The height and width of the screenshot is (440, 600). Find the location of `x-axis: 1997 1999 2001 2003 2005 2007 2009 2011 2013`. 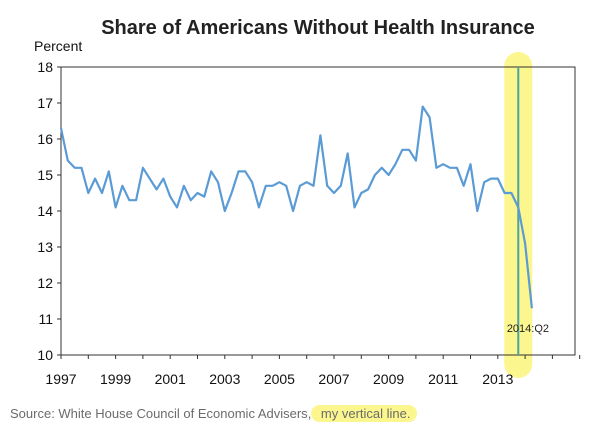

x-axis: 1997 1999 2001 2003 2005 2007 2009 2011 2013 is located at coordinates (313, 371).